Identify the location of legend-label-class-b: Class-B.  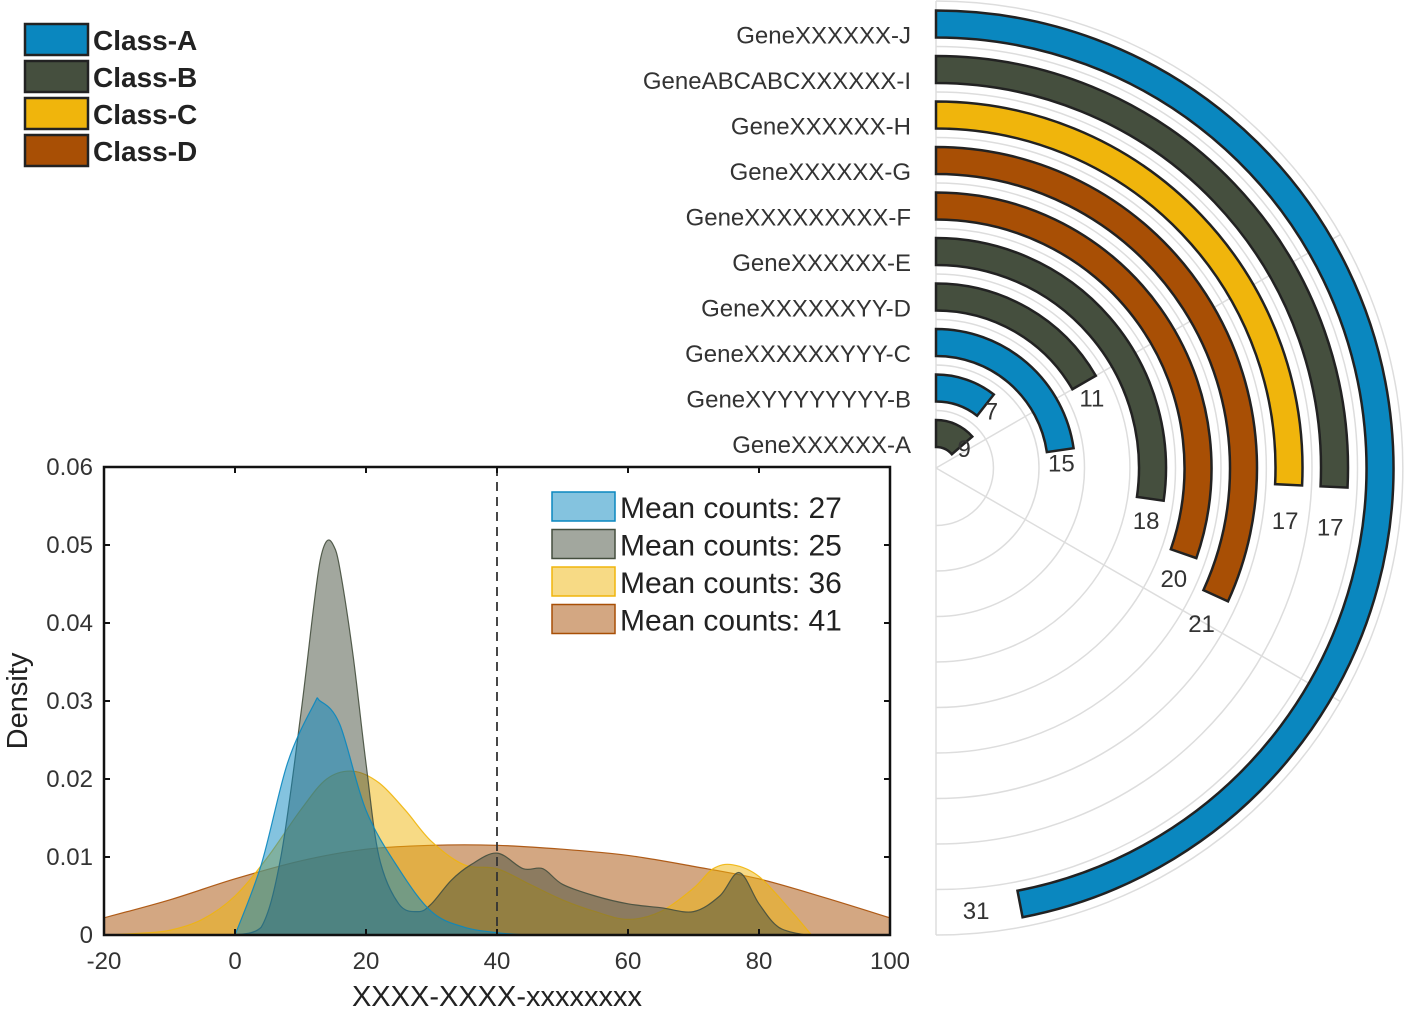
(145, 77).